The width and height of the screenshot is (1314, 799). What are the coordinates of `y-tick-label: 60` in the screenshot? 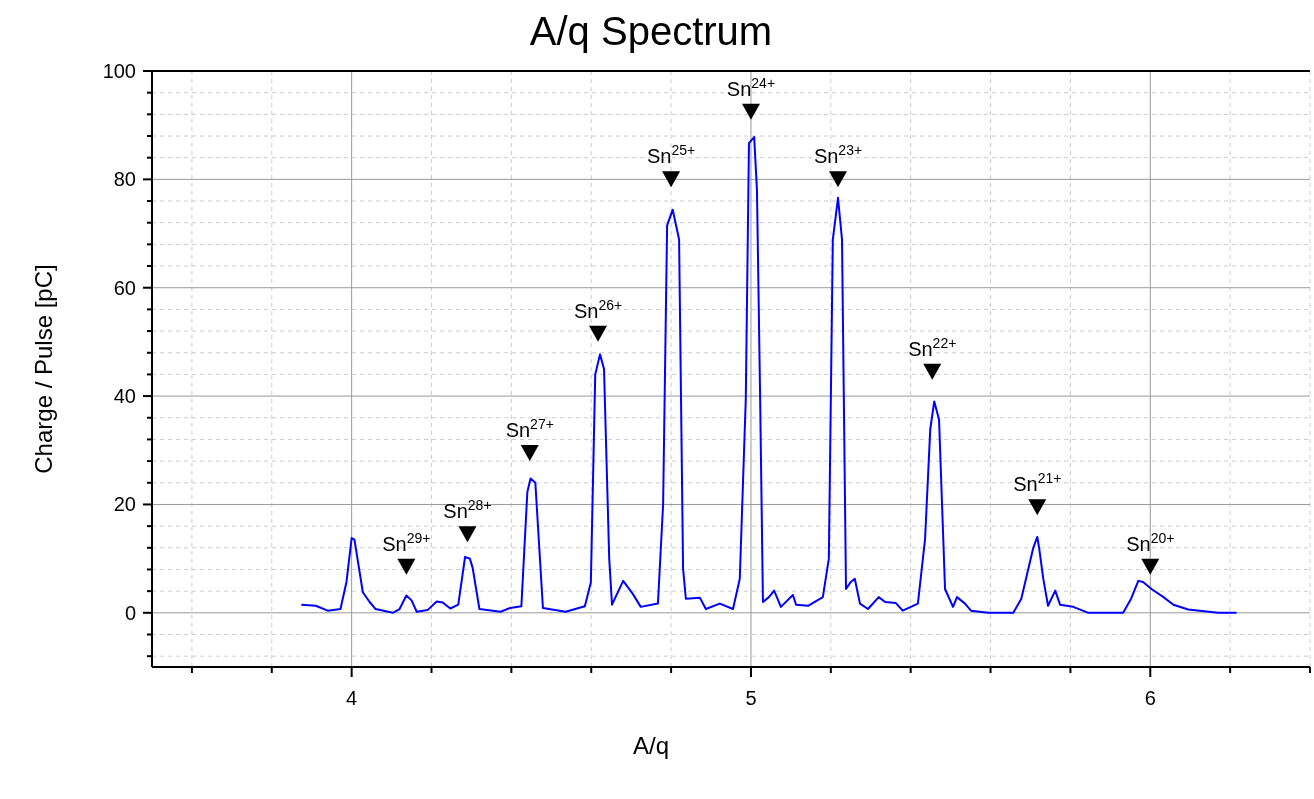 It's located at (124, 287).